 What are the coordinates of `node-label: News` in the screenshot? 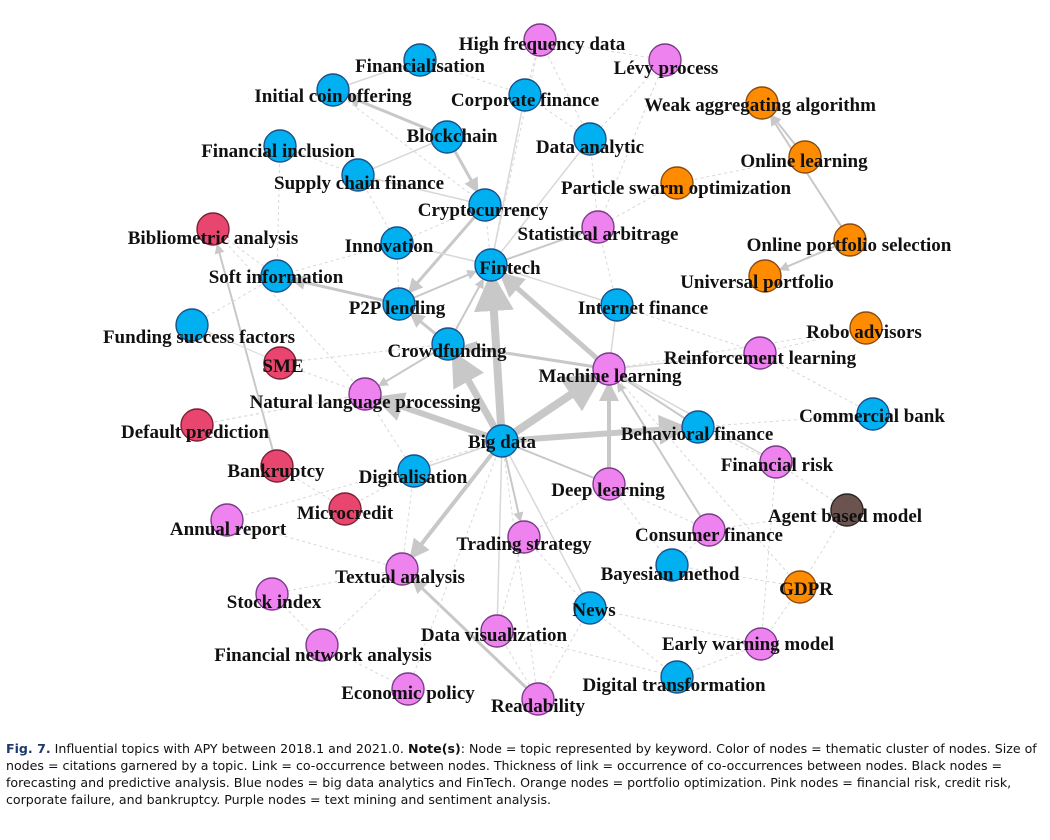 It's located at (593, 610).